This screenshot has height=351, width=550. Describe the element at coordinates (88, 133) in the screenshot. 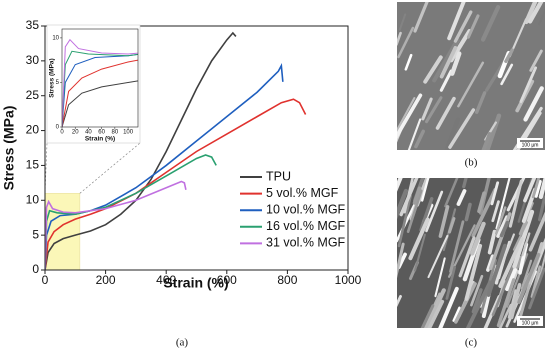

I see `inset-x-tick-label: 40` at that location.